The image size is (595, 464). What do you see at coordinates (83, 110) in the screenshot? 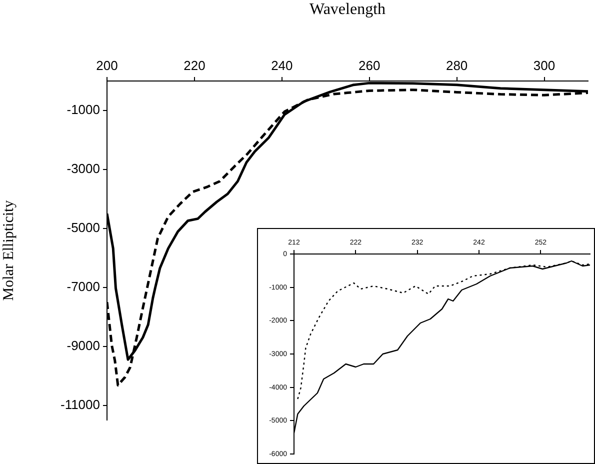
I see `y-tick-label: -1000` at bounding box center [83, 110].